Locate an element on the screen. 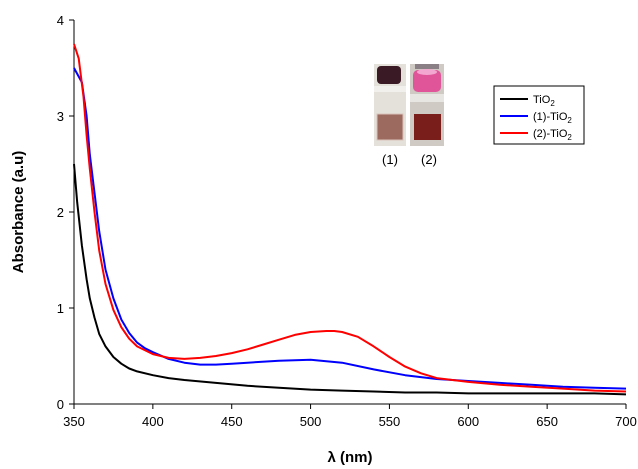 The image size is (638, 469). x-tick-label: 700 is located at coordinates (626, 421).